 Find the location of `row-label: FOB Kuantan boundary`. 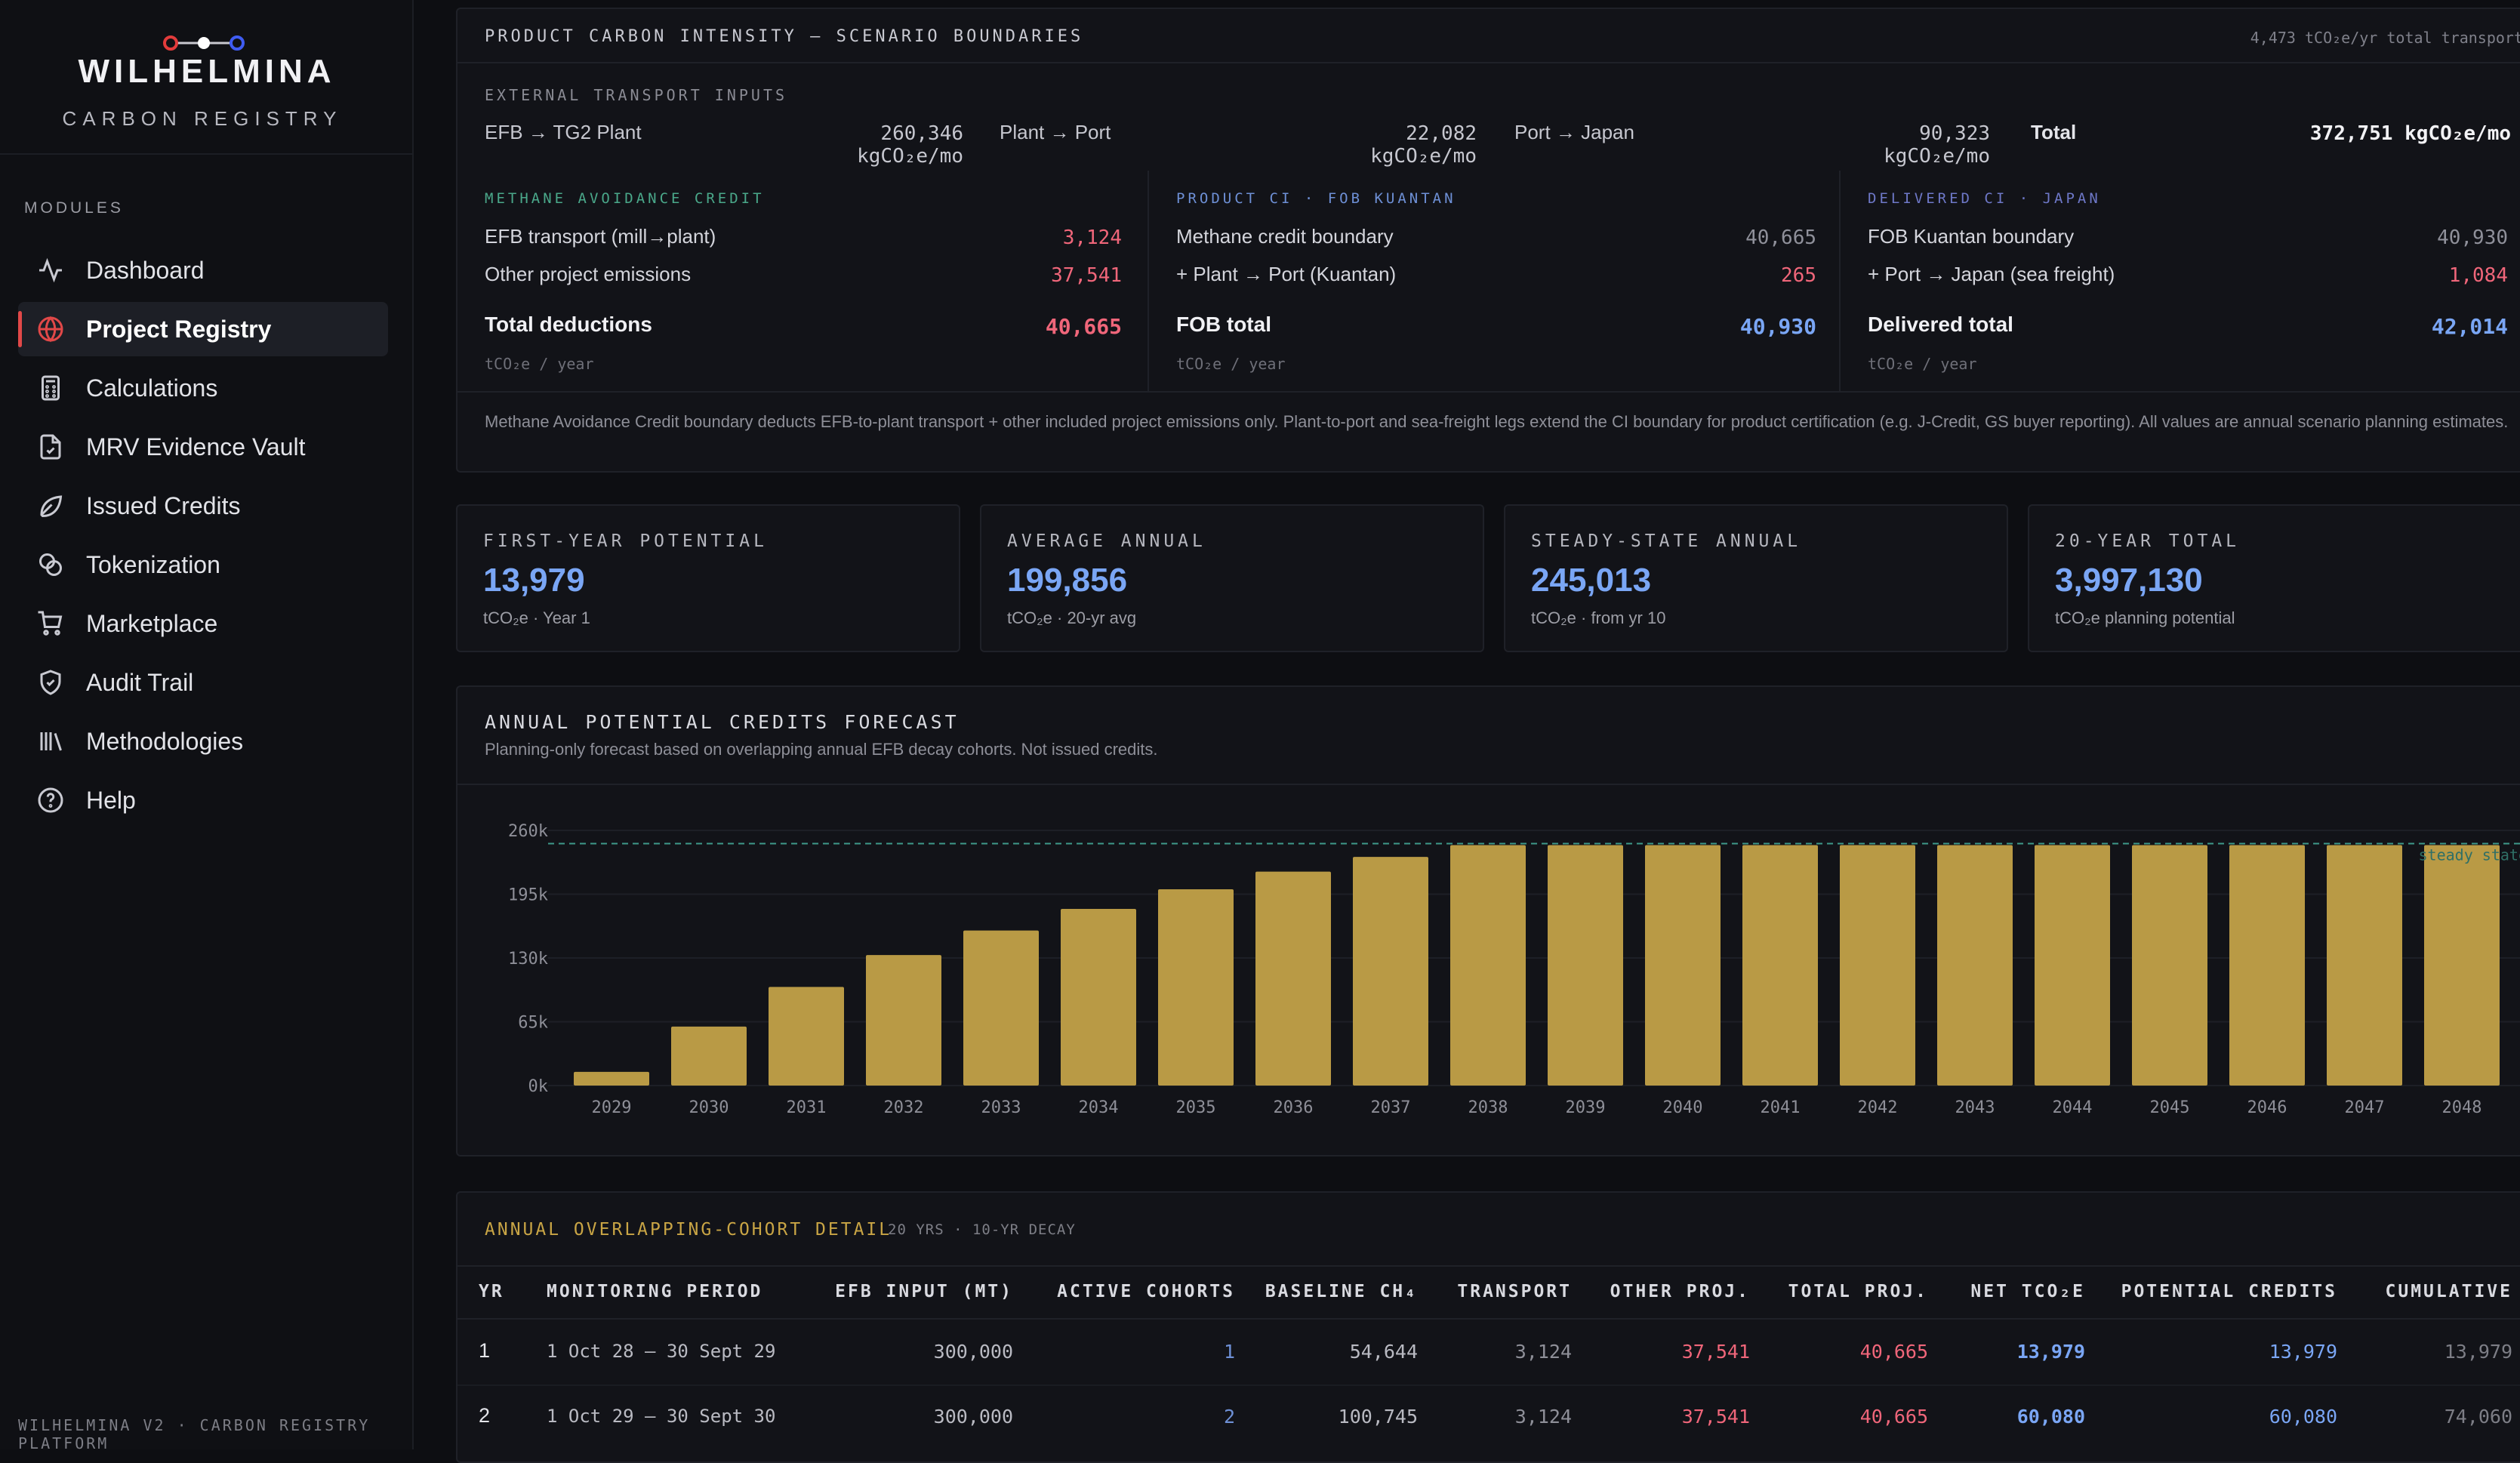

row-label: FOB Kuantan boundary is located at coordinates (1971, 236).